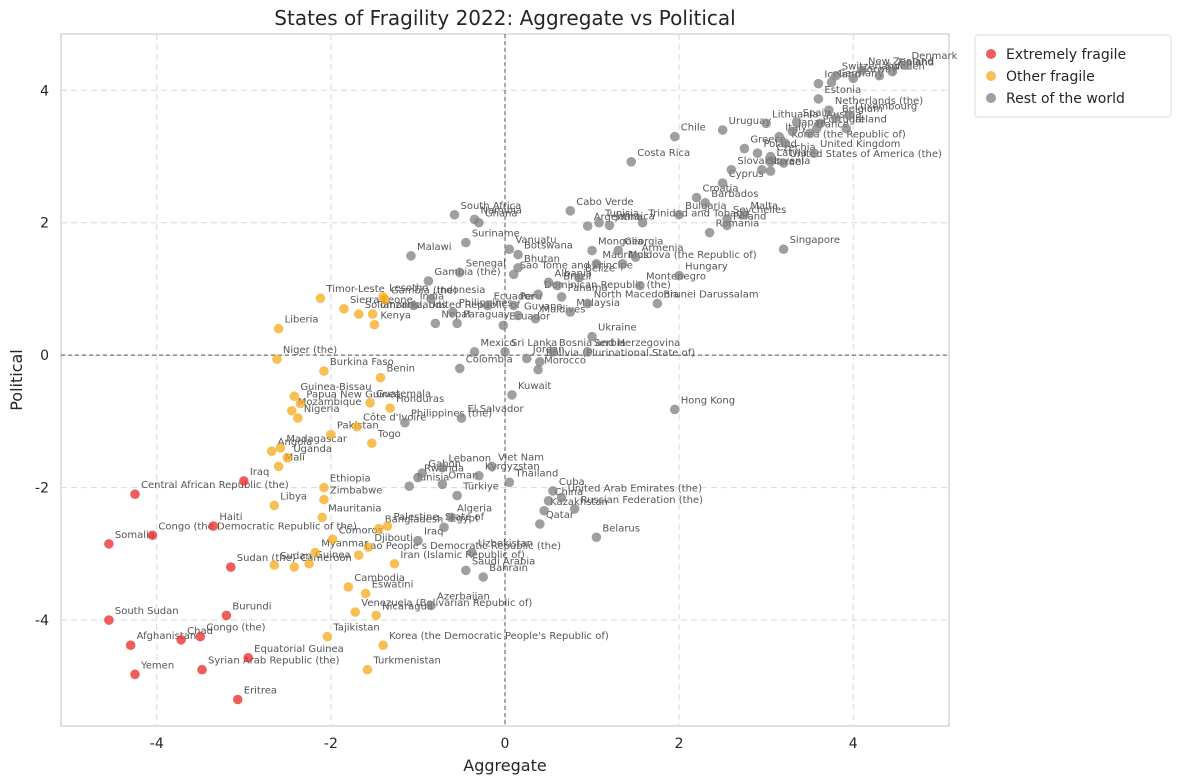  Describe the element at coordinates (768, 140) in the screenshot. I see `point-label: Greece` at that location.